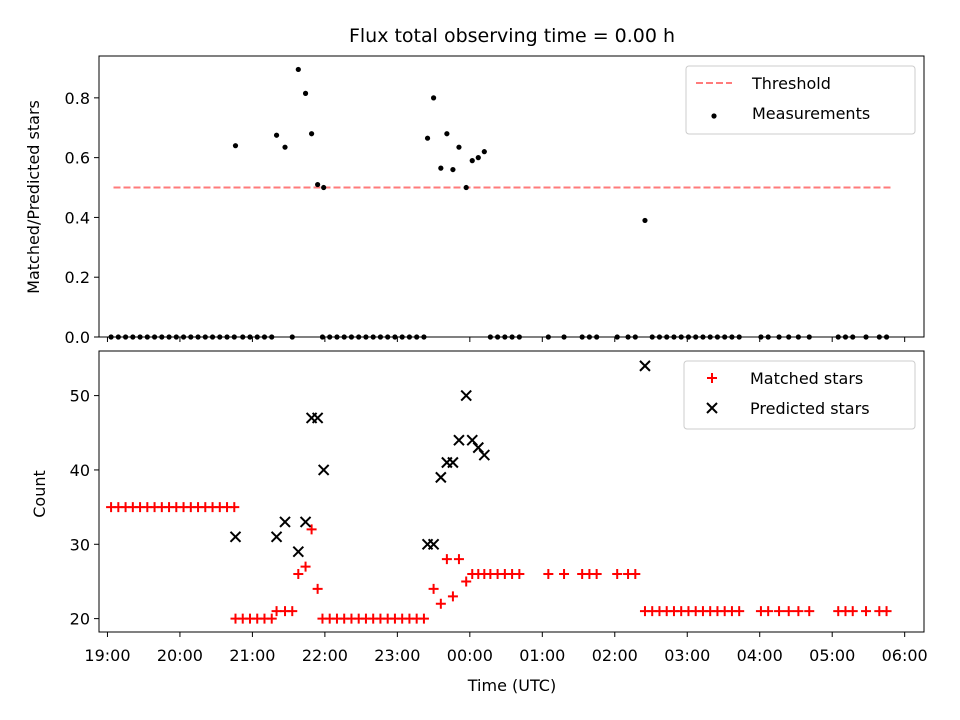 The height and width of the screenshot is (720, 960). Describe the element at coordinates (77, 158) in the screenshot. I see `y-tick-label: 0.6` at that location.